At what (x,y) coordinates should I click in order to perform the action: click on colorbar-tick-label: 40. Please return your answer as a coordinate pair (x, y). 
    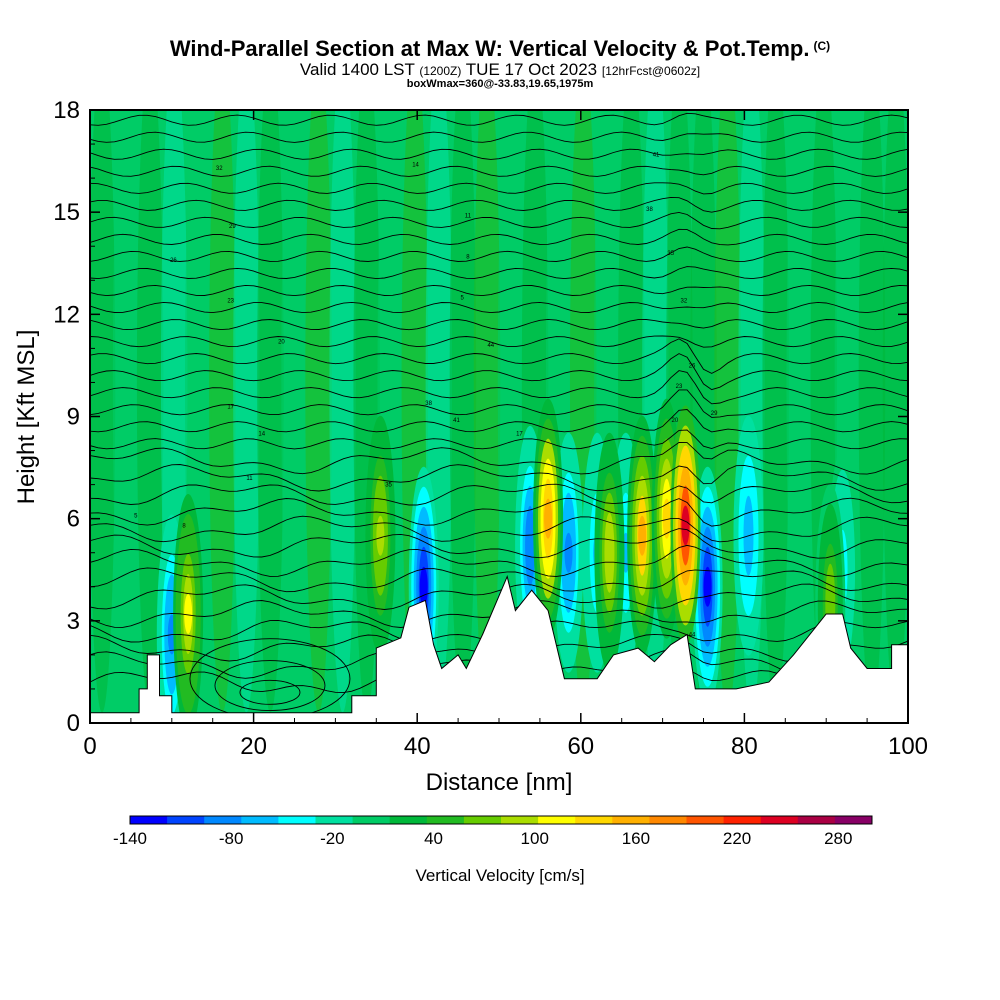
    Looking at the image, I should click on (433, 838).